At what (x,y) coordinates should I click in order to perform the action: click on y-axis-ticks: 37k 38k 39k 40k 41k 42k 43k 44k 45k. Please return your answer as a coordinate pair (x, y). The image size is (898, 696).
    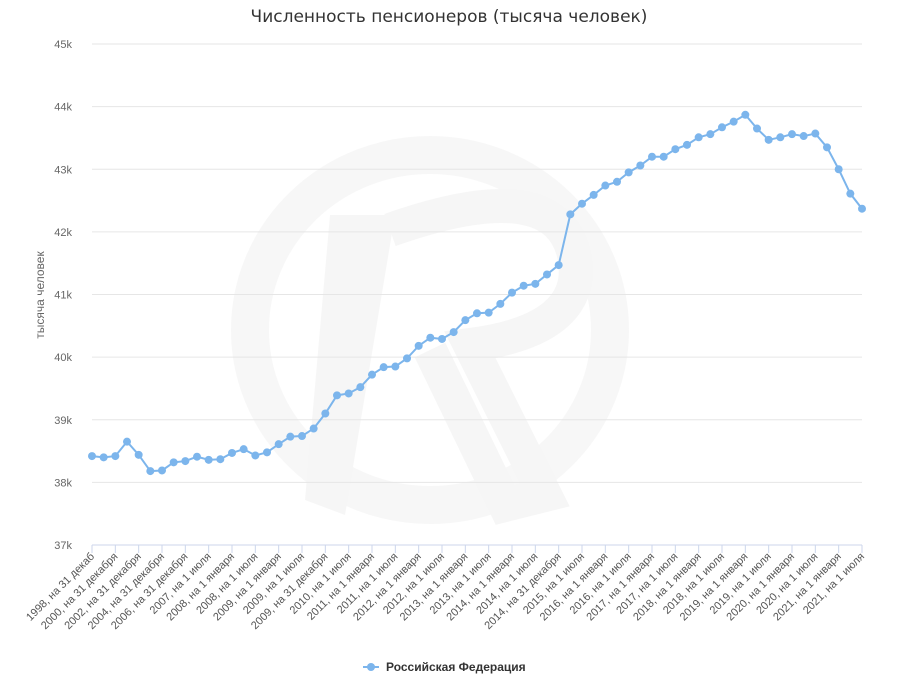
    Looking at the image, I should click on (63, 295).